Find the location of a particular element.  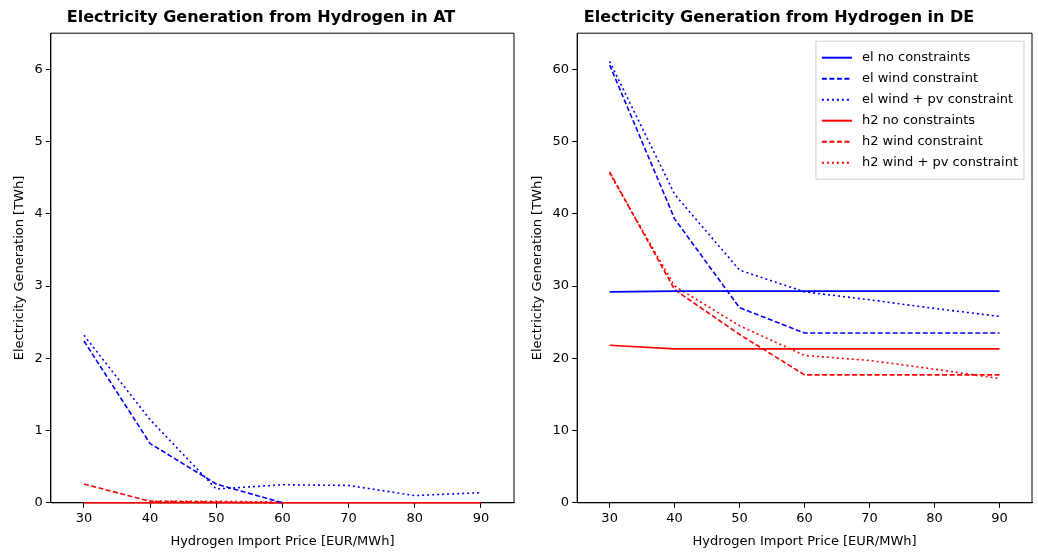

legend-label: el wind + pv constraint is located at coordinates (937, 99).